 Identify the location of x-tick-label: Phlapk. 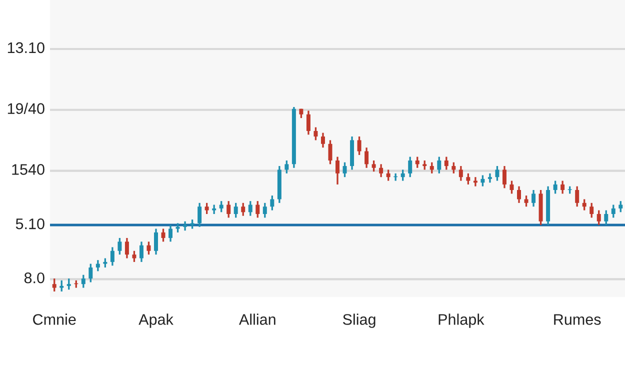
(461, 321).